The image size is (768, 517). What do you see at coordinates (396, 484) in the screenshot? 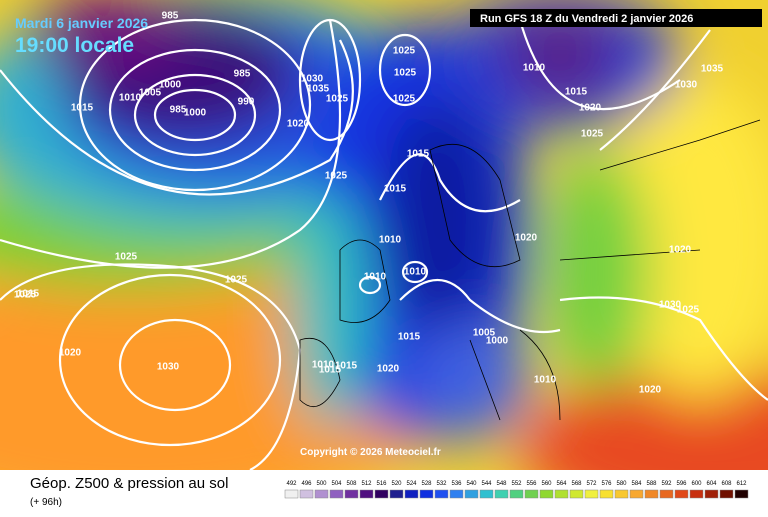
I see `legend-label: 520` at bounding box center [396, 484].